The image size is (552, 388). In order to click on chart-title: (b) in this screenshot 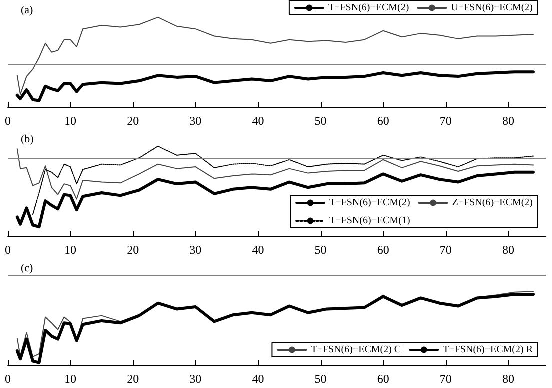, I will do `click(27, 140)`.